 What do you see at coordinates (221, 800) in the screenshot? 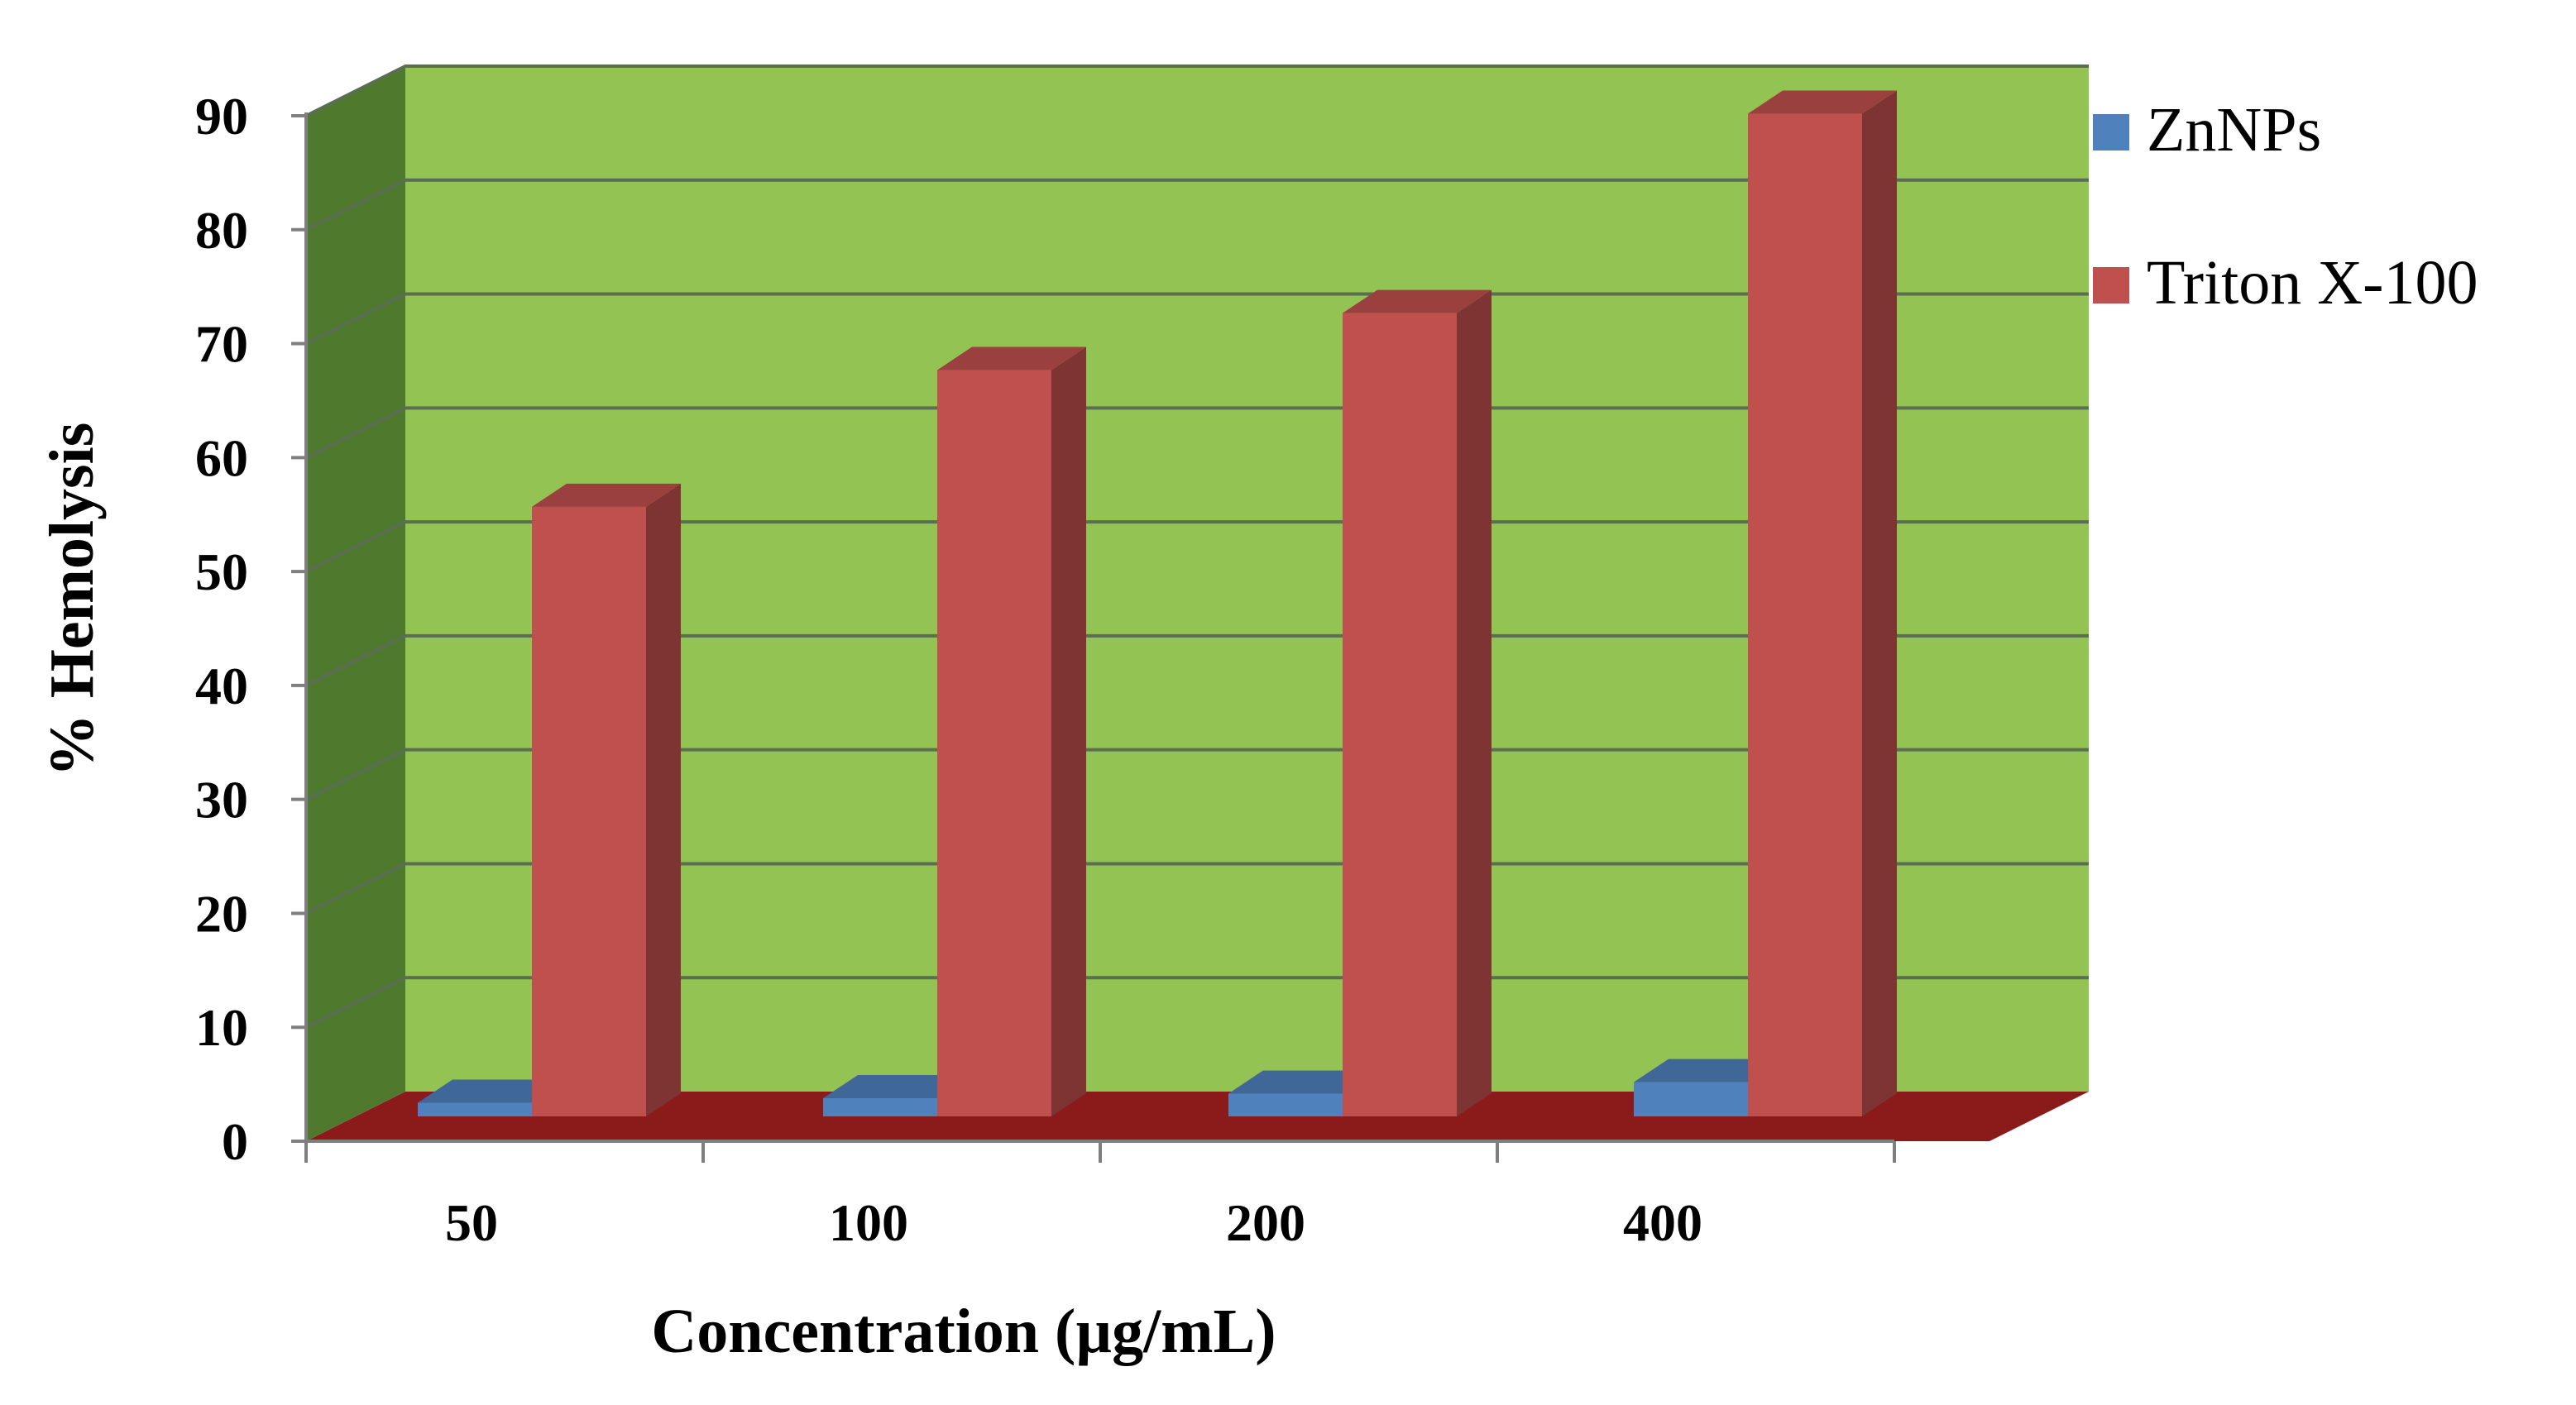
I see `y-tick-label: 30` at bounding box center [221, 800].